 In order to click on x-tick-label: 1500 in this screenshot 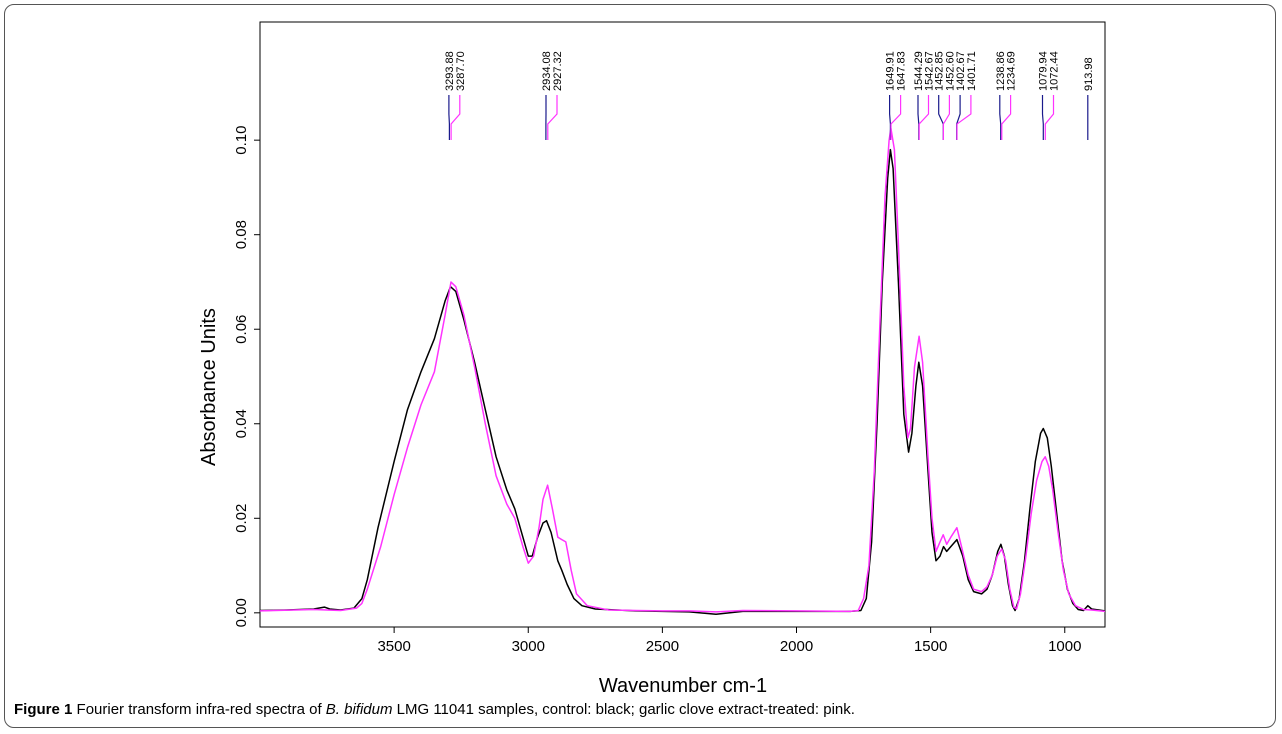, I will do `click(930, 646)`.